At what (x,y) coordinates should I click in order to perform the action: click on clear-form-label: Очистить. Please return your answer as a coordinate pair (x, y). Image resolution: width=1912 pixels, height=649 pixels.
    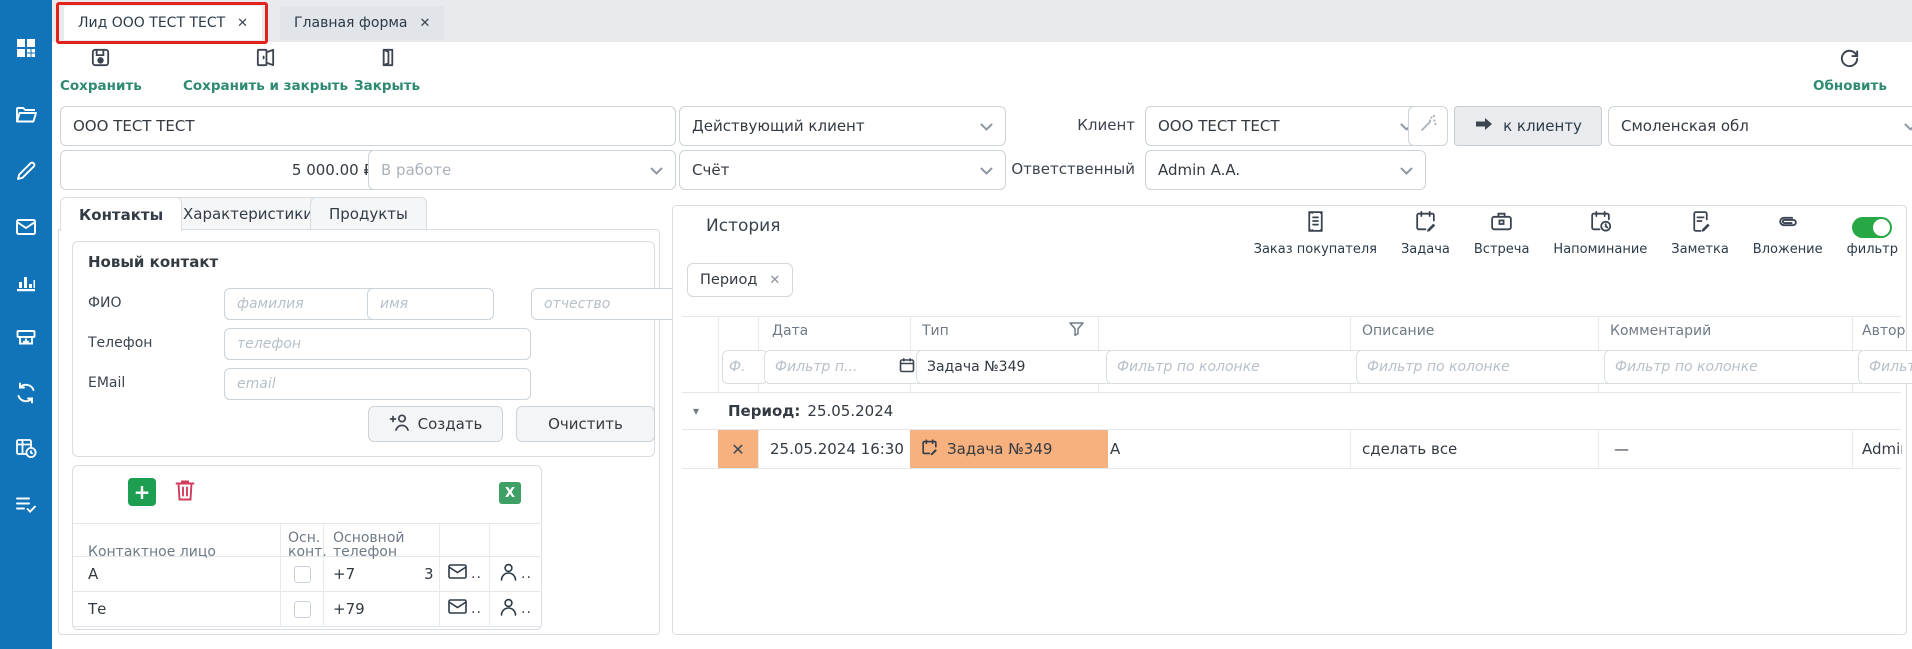
    Looking at the image, I should click on (585, 424).